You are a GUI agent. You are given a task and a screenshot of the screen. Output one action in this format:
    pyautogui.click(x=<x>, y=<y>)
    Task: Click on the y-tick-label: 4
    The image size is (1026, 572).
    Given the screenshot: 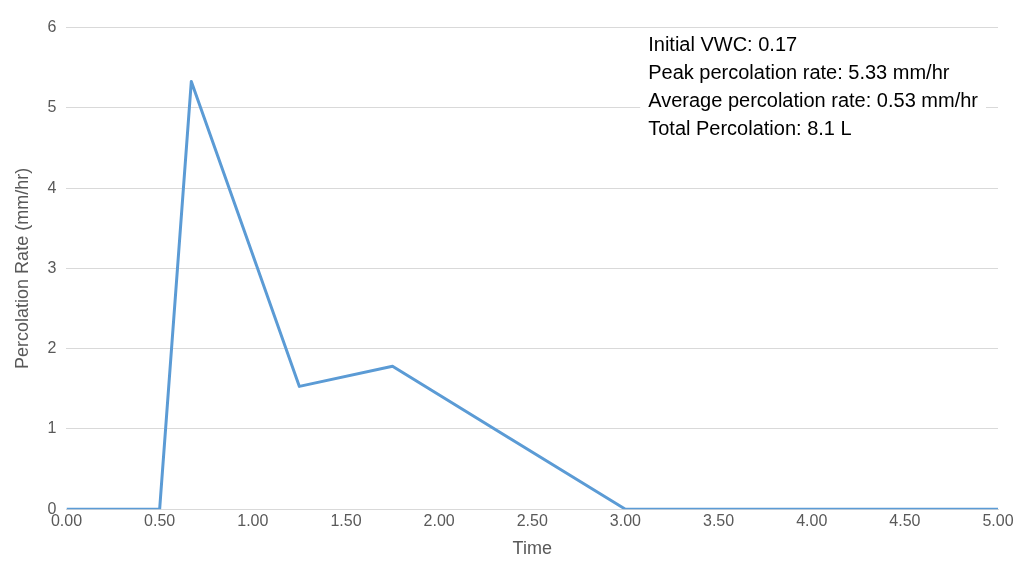 What is the action you would take?
    pyautogui.click(x=52, y=187)
    